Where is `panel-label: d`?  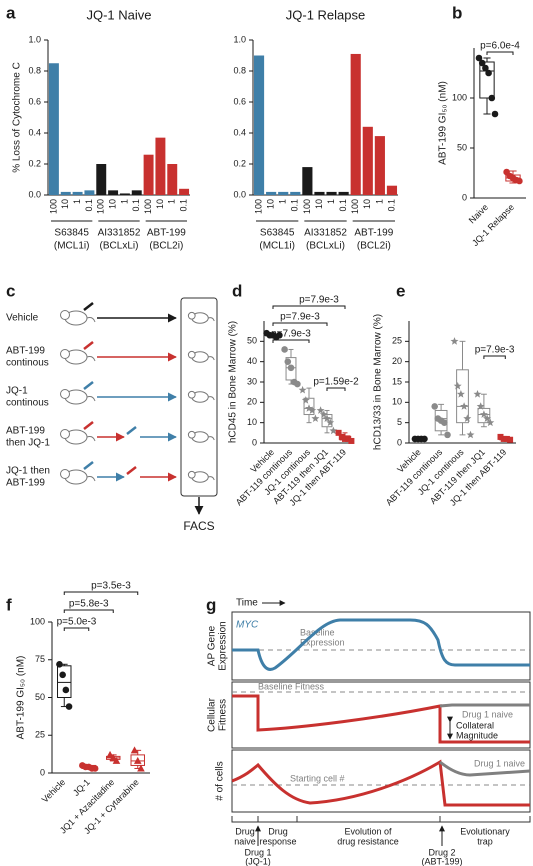 panel-label: d is located at coordinates (237, 290).